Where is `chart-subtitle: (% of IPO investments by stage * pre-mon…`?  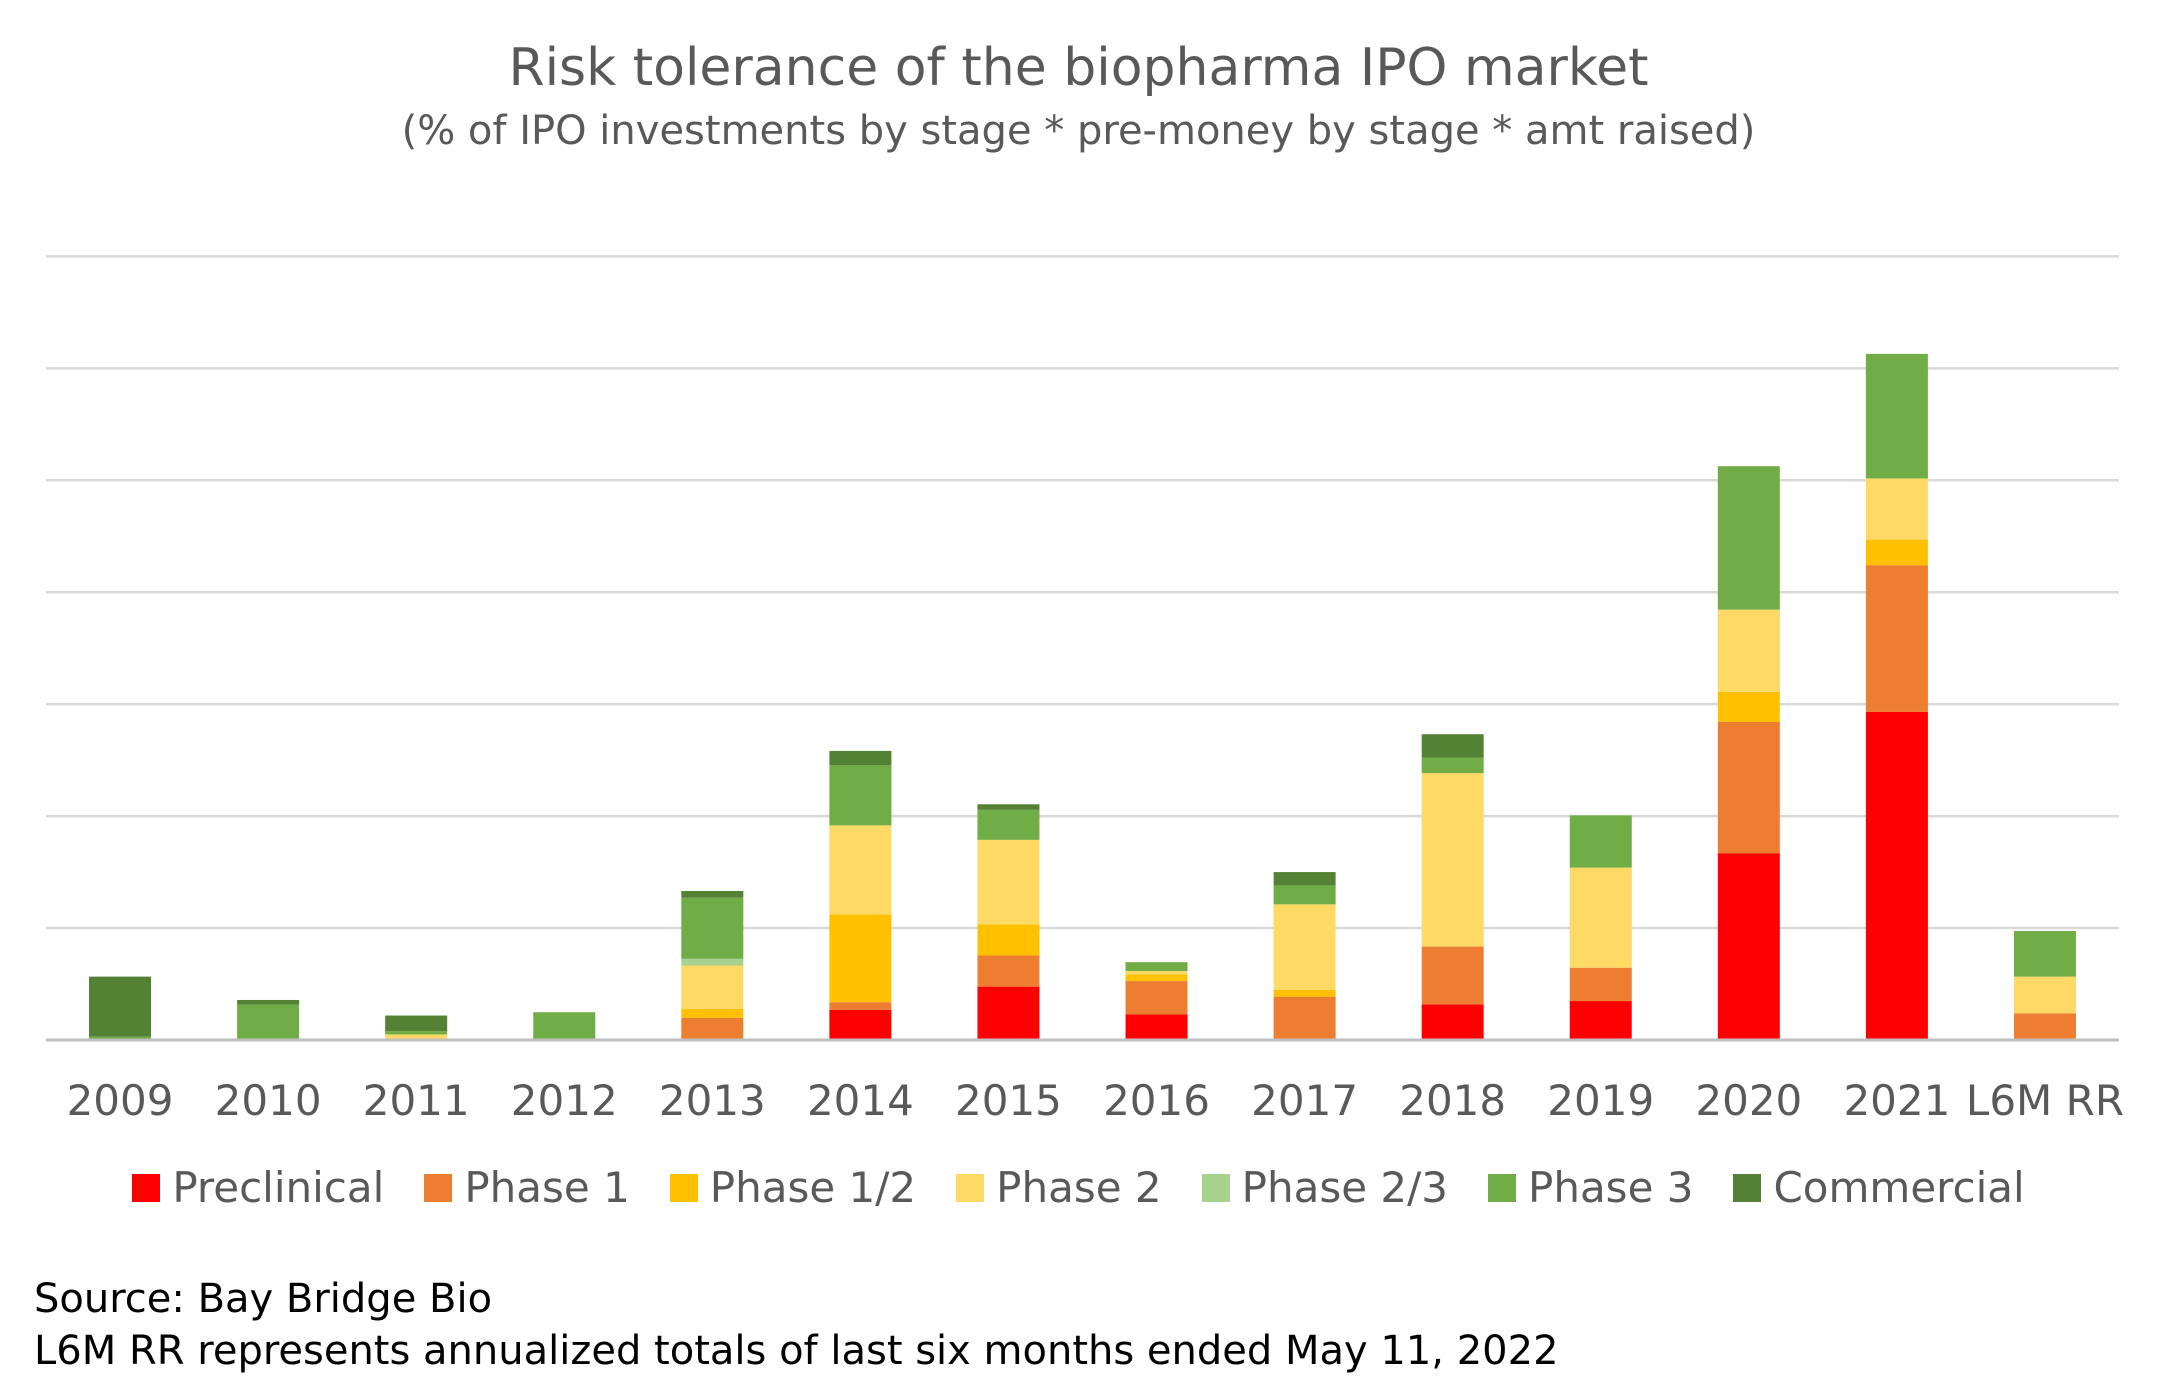 chart-subtitle: (% of IPO investments by stage * pre-mon… is located at coordinates (1078, 131).